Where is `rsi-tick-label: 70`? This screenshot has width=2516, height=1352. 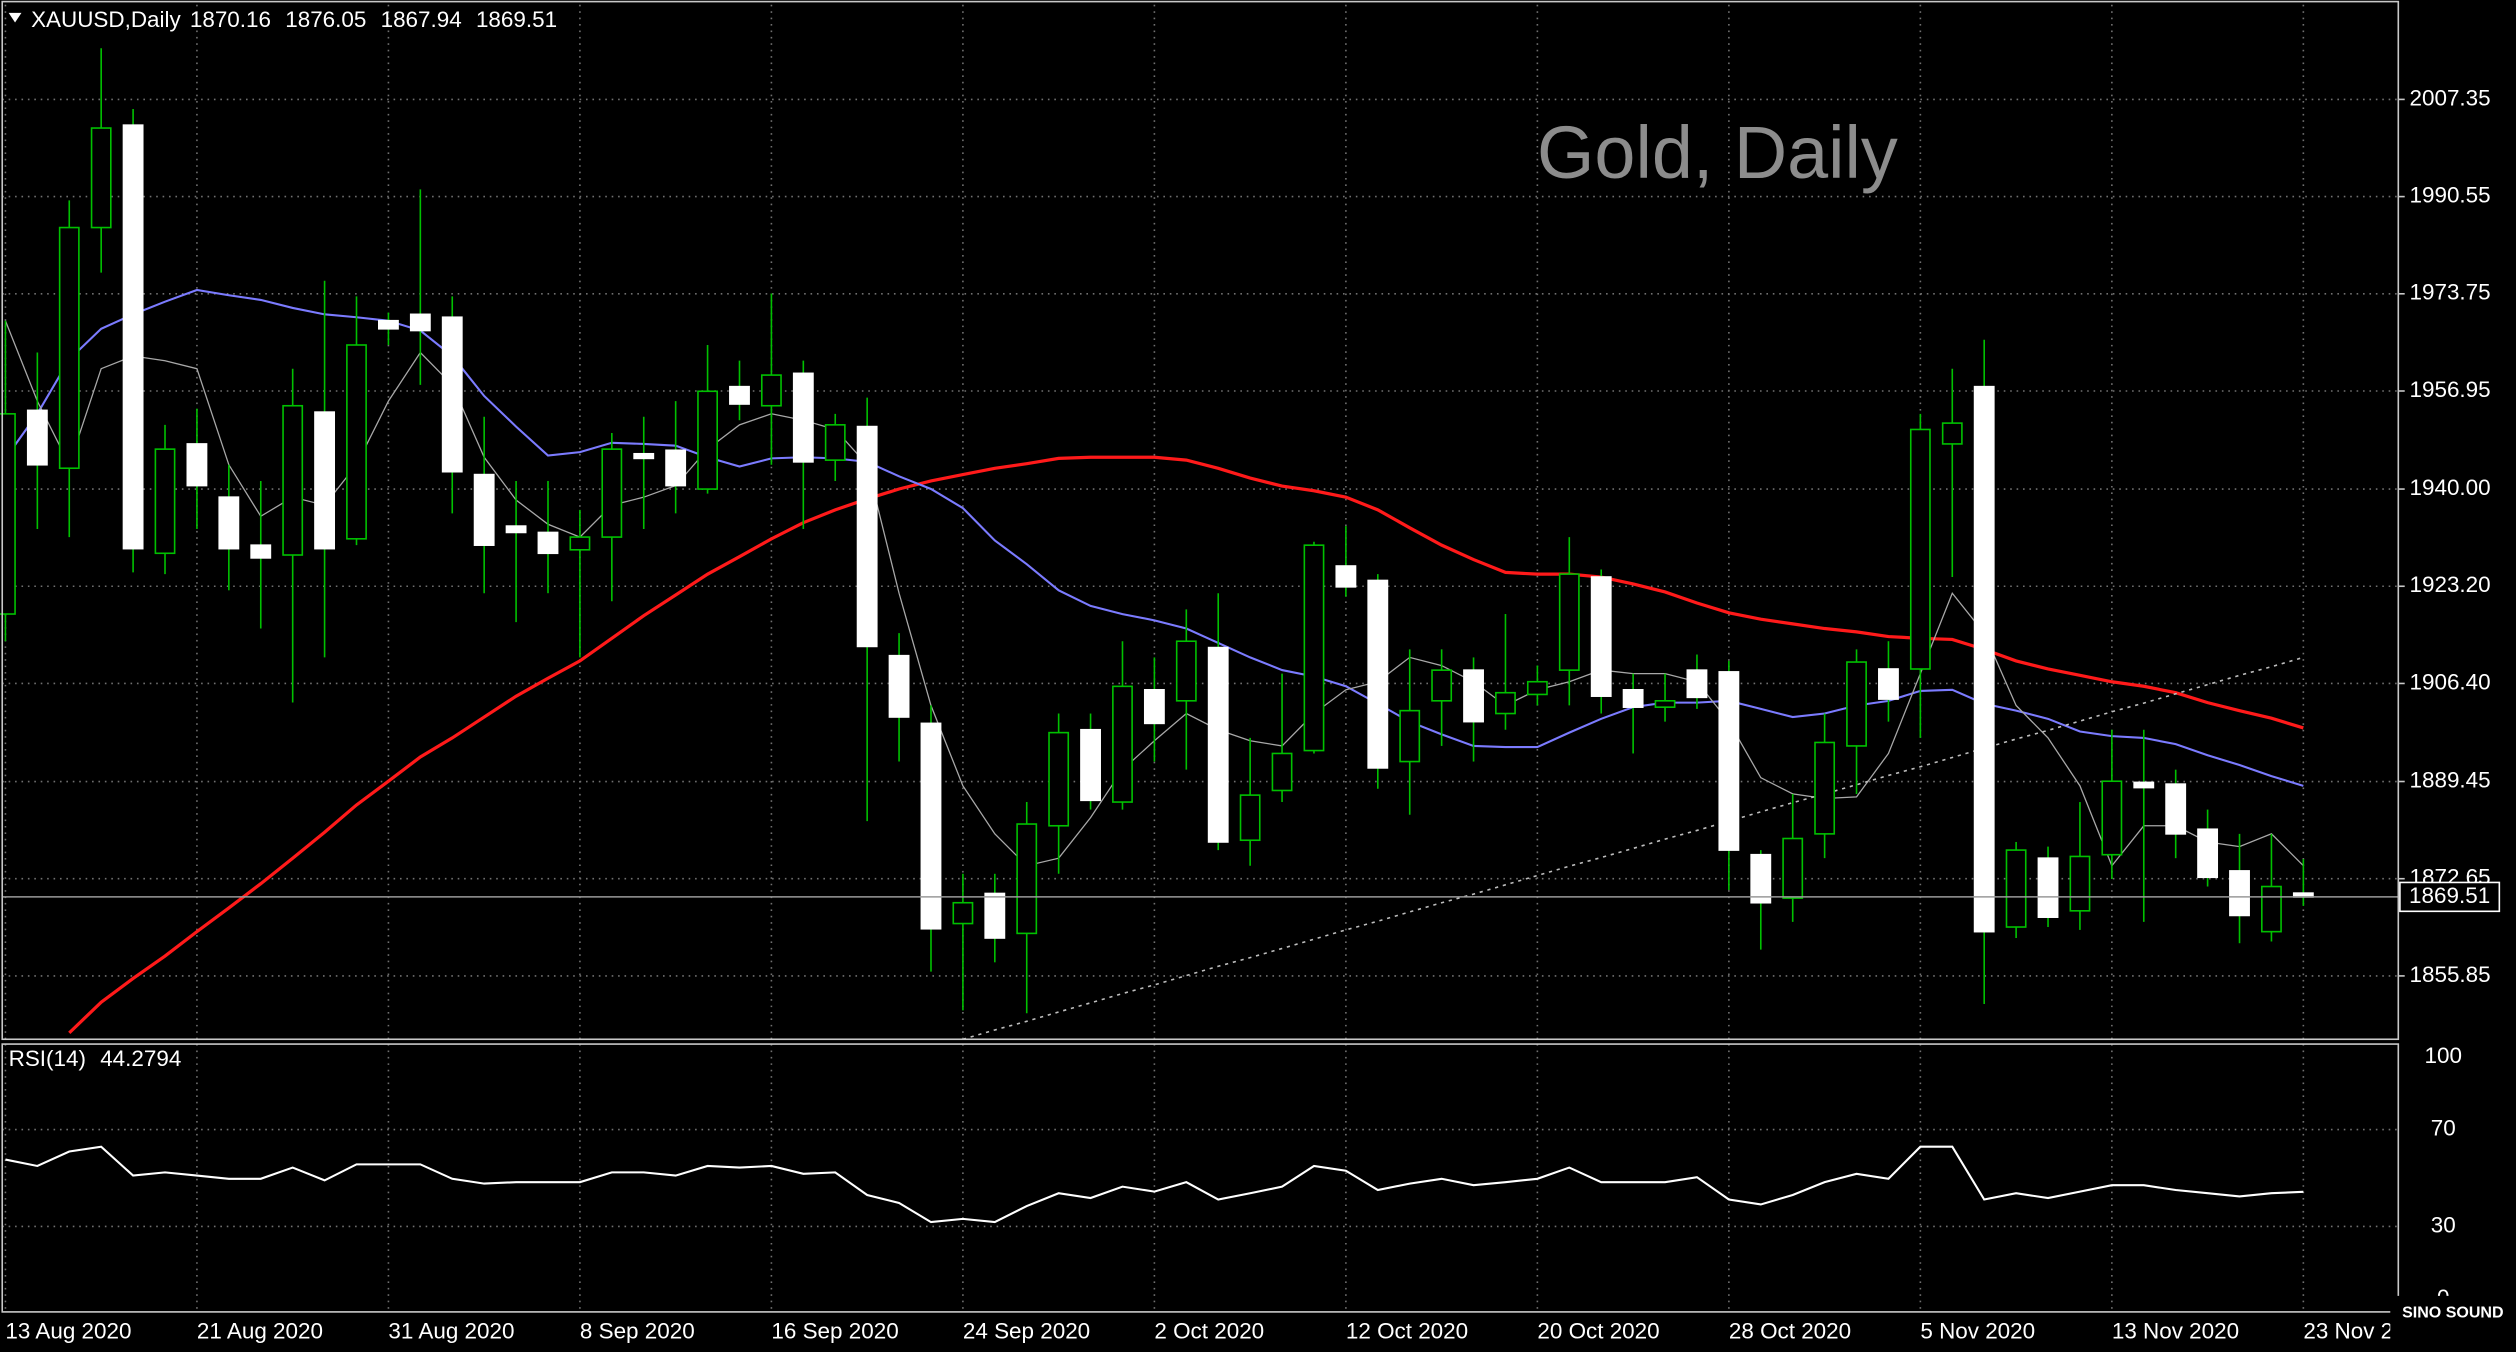 rsi-tick-label: 70 is located at coordinates (2443, 1127).